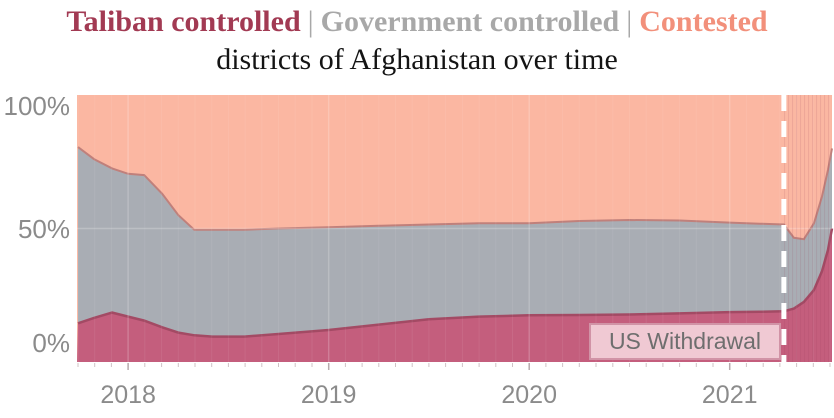 This screenshot has height=418, width=834. Describe the element at coordinates (43, 229) in the screenshot. I see `y-axis-label-50: 50%` at that location.